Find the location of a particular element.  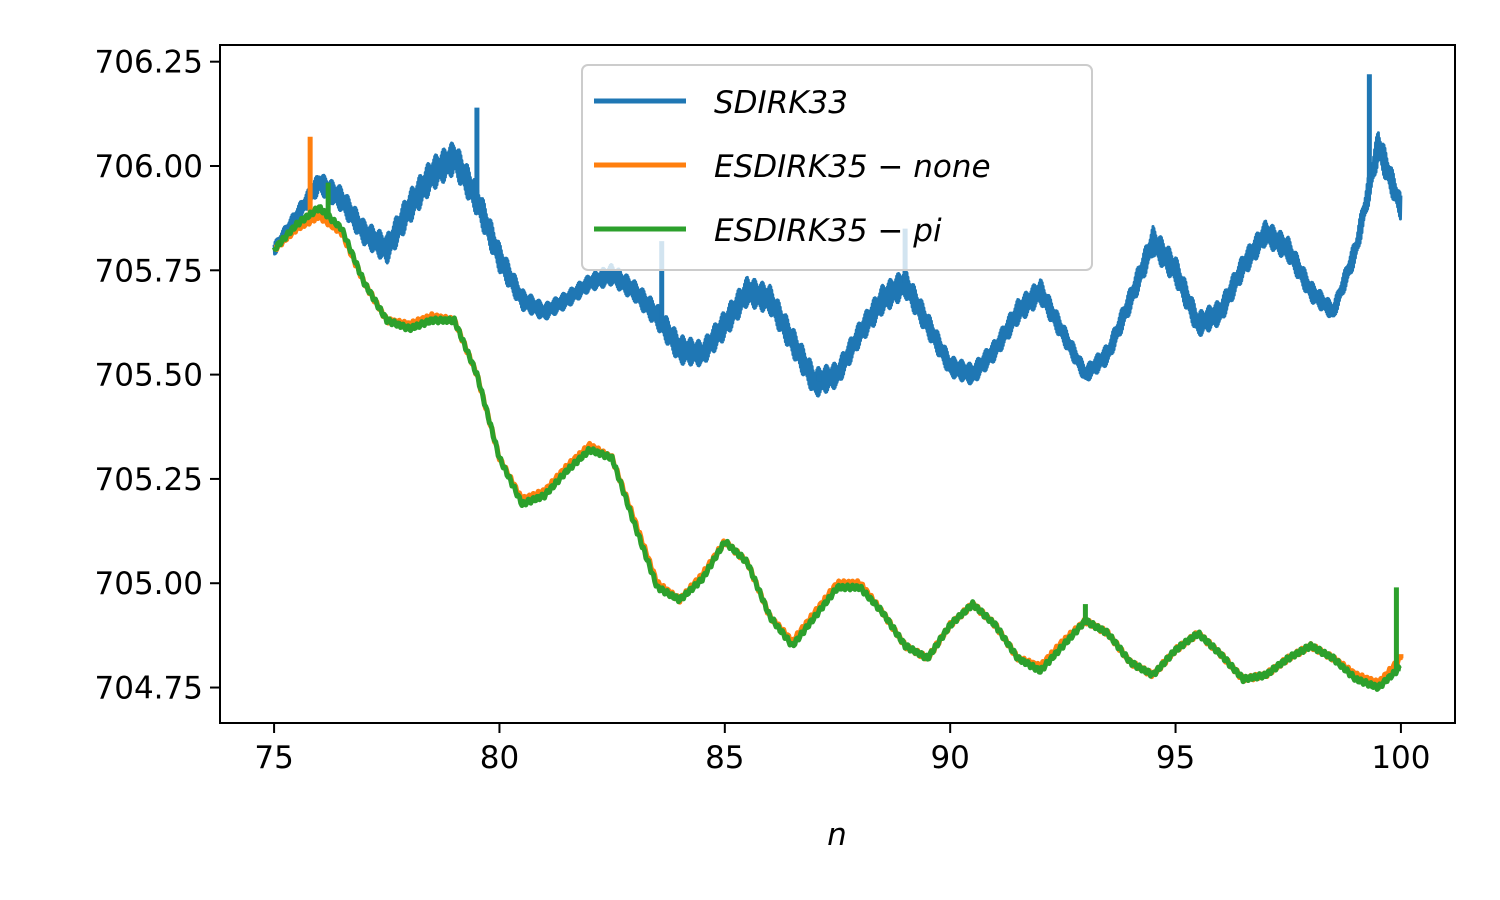

x-axis-label: n is located at coordinates (837, 835).